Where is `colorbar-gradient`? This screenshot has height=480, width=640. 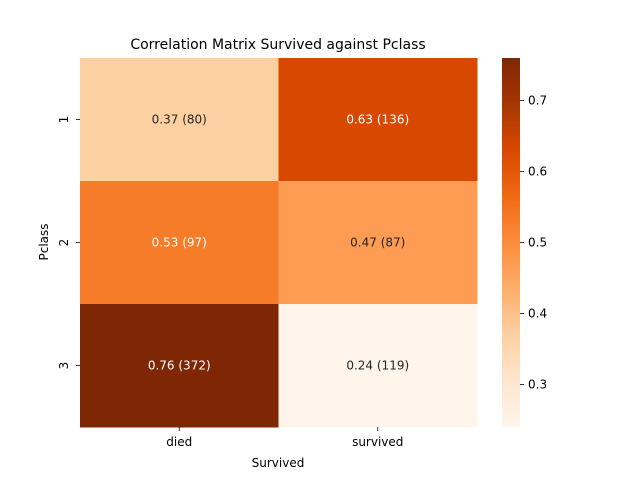
colorbar-gradient is located at coordinates (511, 242).